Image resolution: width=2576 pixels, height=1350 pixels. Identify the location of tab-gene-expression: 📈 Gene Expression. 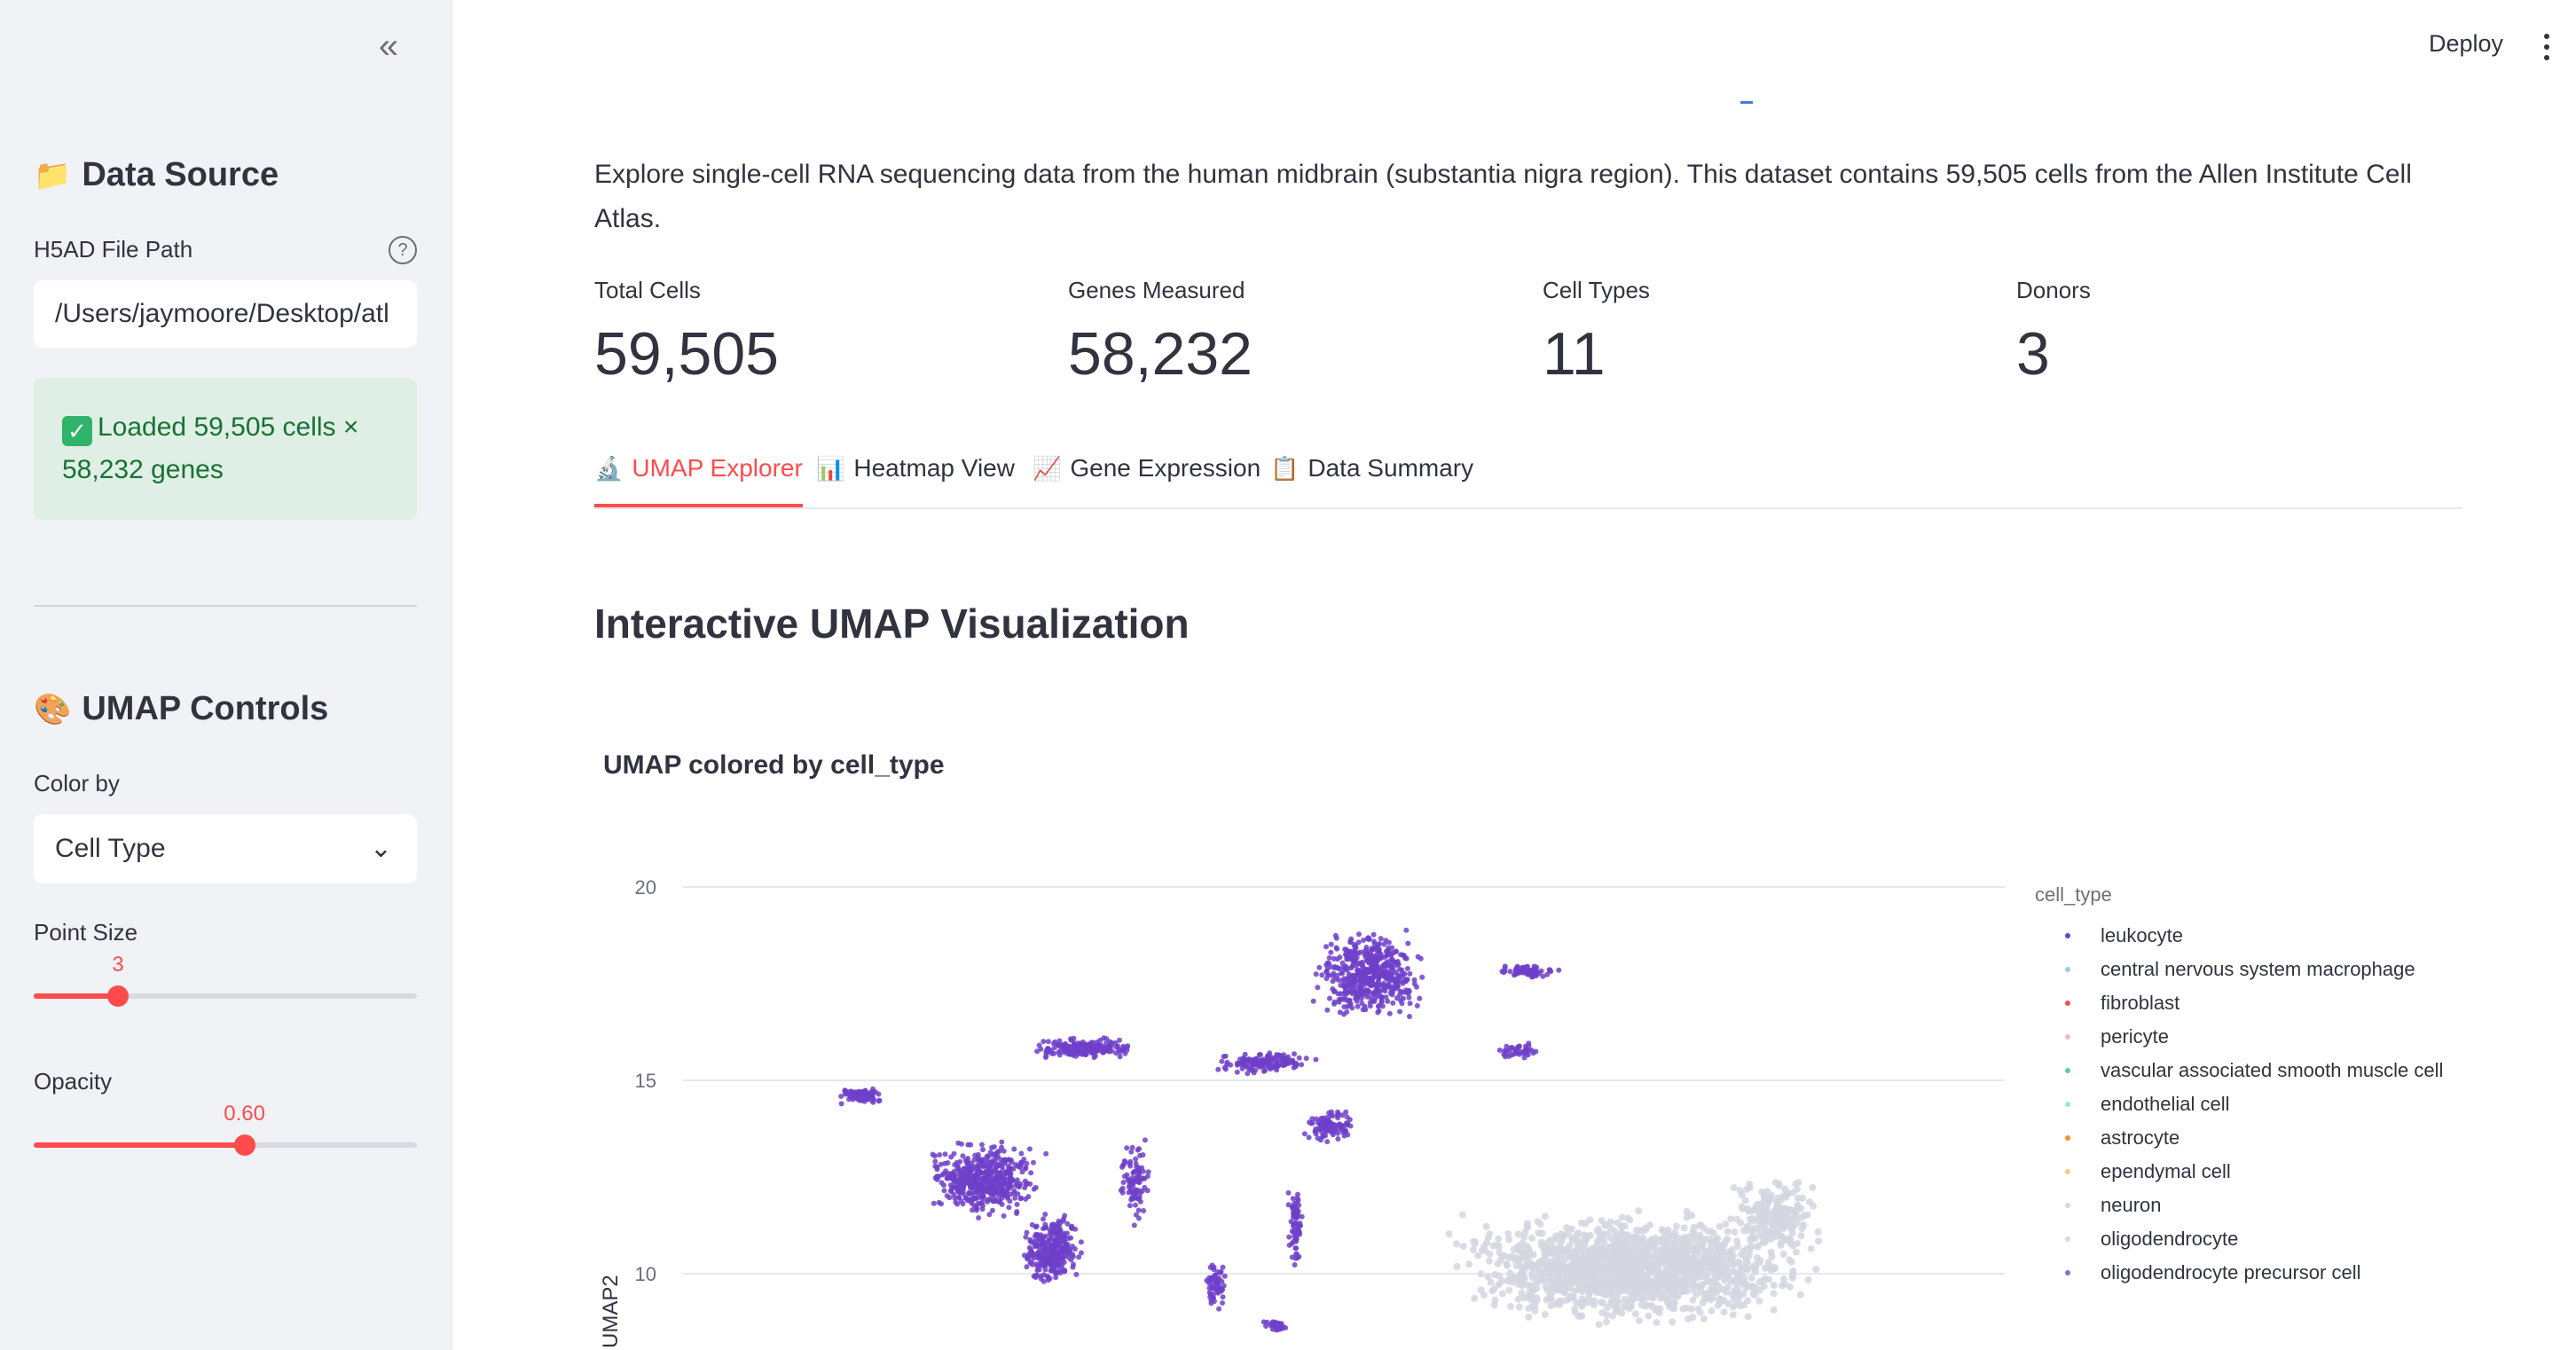
(1147, 475).